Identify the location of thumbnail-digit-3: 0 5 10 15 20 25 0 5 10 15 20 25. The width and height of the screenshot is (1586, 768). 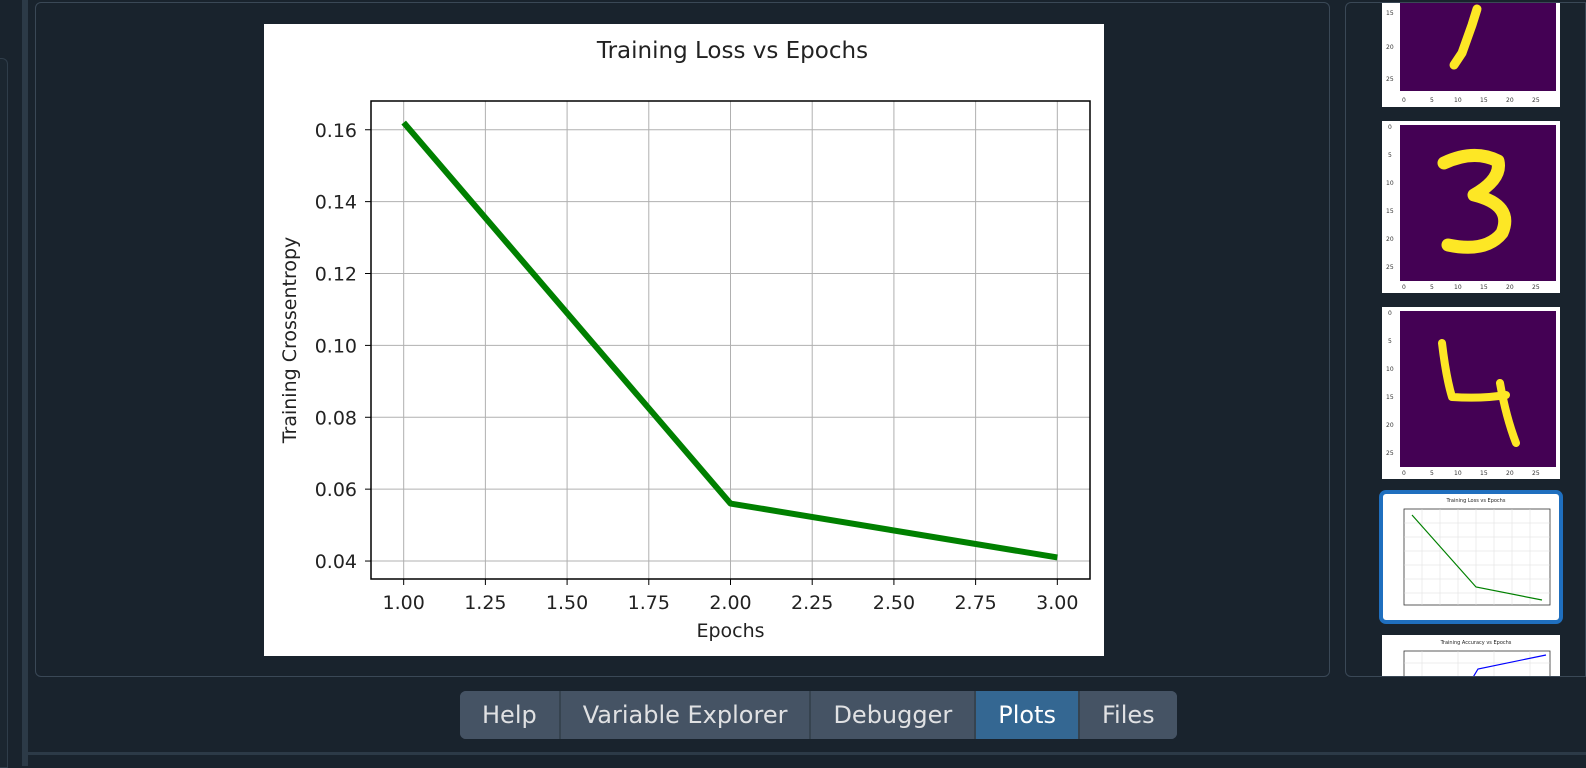
(1471, 207).